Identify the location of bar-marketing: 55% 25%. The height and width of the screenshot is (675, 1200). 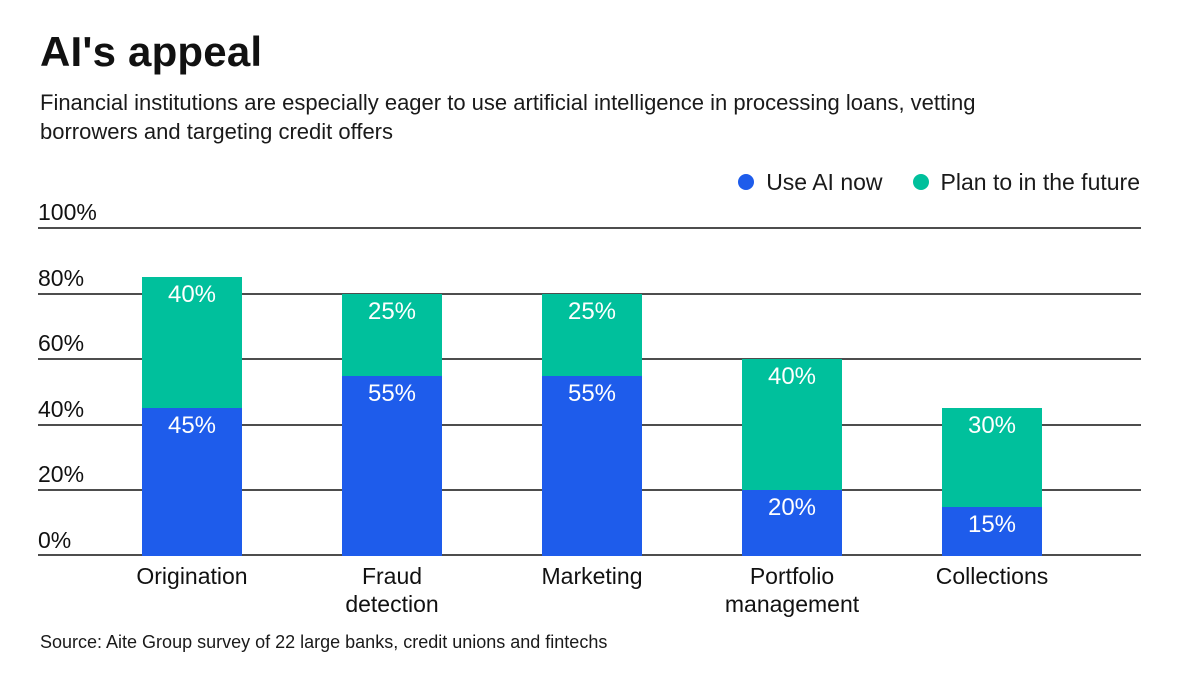
(592, 424).